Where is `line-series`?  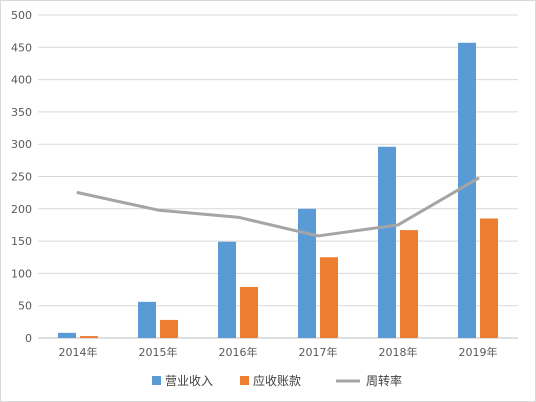 line-series is located at coordinates (278, 207).